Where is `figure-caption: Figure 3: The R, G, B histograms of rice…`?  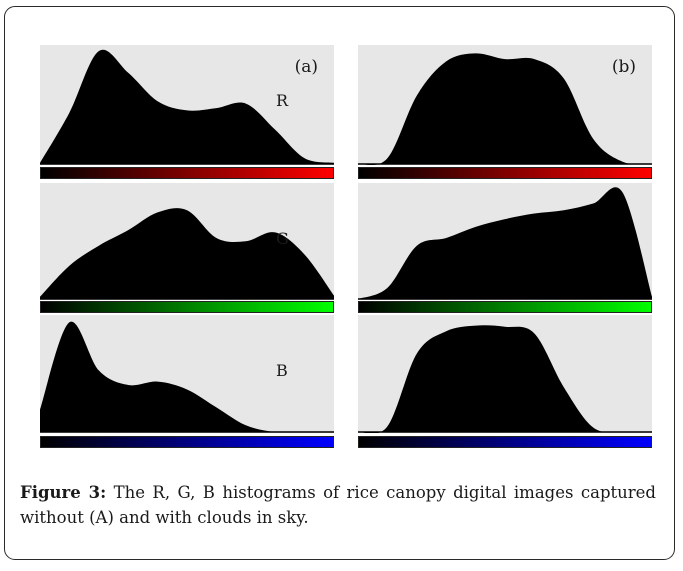 figure-caption: Figure 3: The R, G, B histograms of rice… is located at coordinates (338, 505).